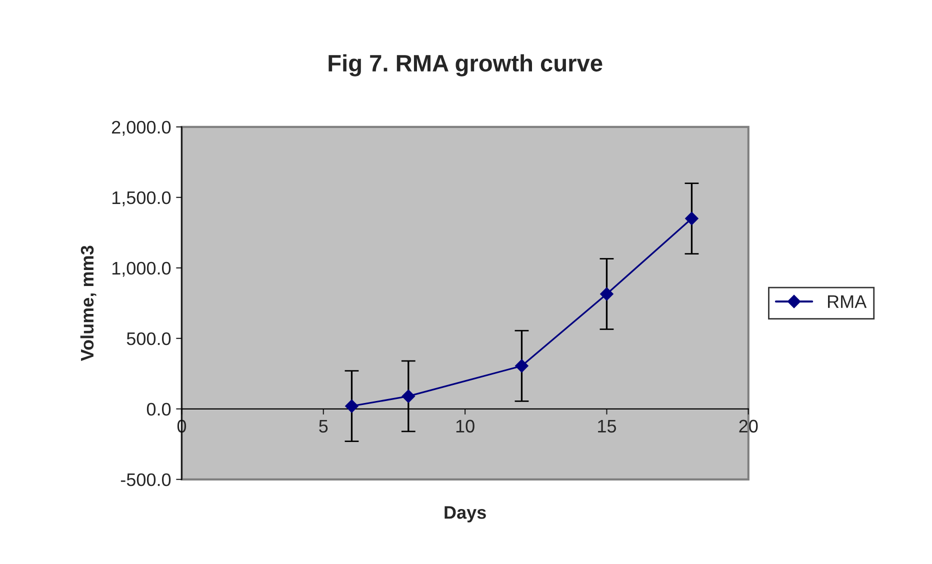 The height and width of the screenshot is (564, 932). What do you see at coordinates (88, 304) in the screenshot?
I see `y-axis-title: Volume, mm3` at bounding box center [88, 304].